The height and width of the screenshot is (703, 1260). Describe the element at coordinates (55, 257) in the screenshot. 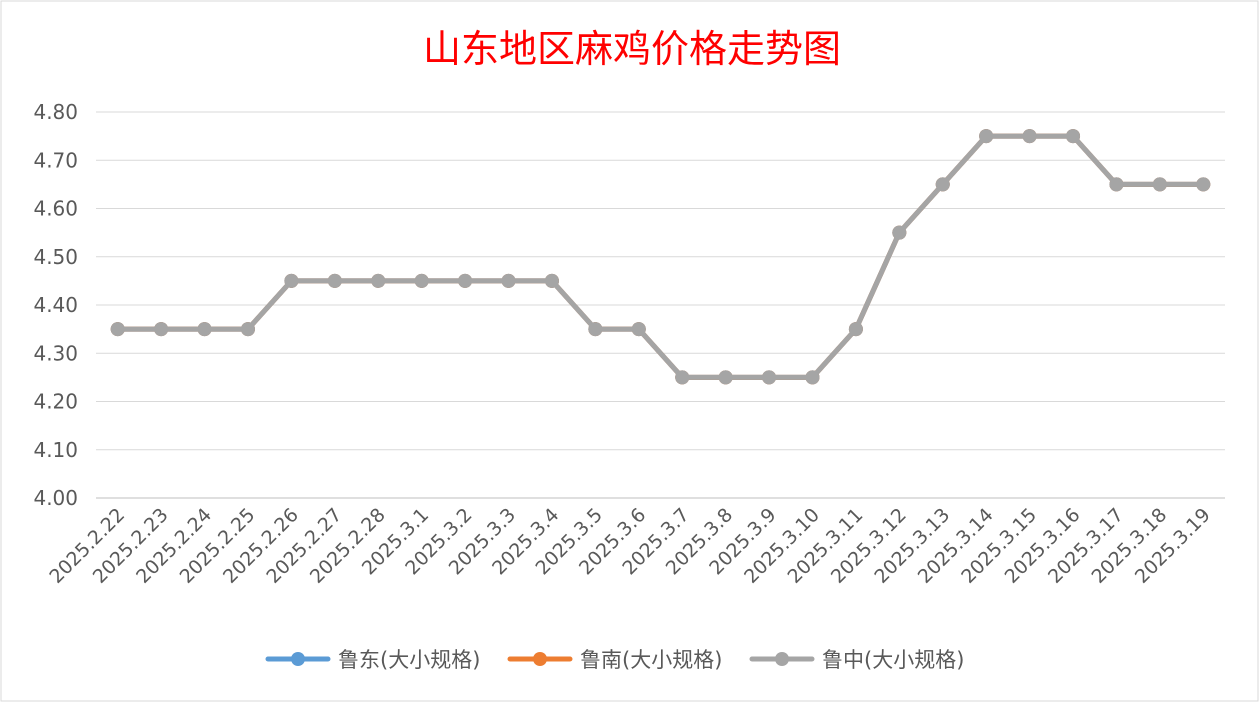

I see `y-tick-label: 4.50` at that location.